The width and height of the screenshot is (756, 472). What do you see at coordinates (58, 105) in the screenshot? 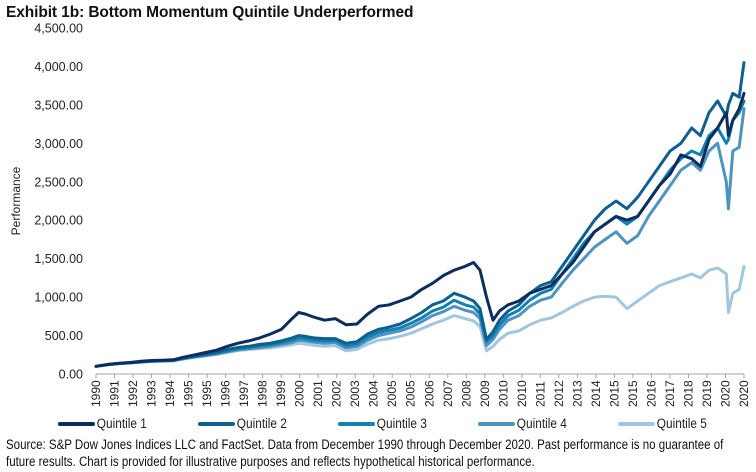
I see `y-tick-label: 3,500.00` at bounding box center [58, 105].